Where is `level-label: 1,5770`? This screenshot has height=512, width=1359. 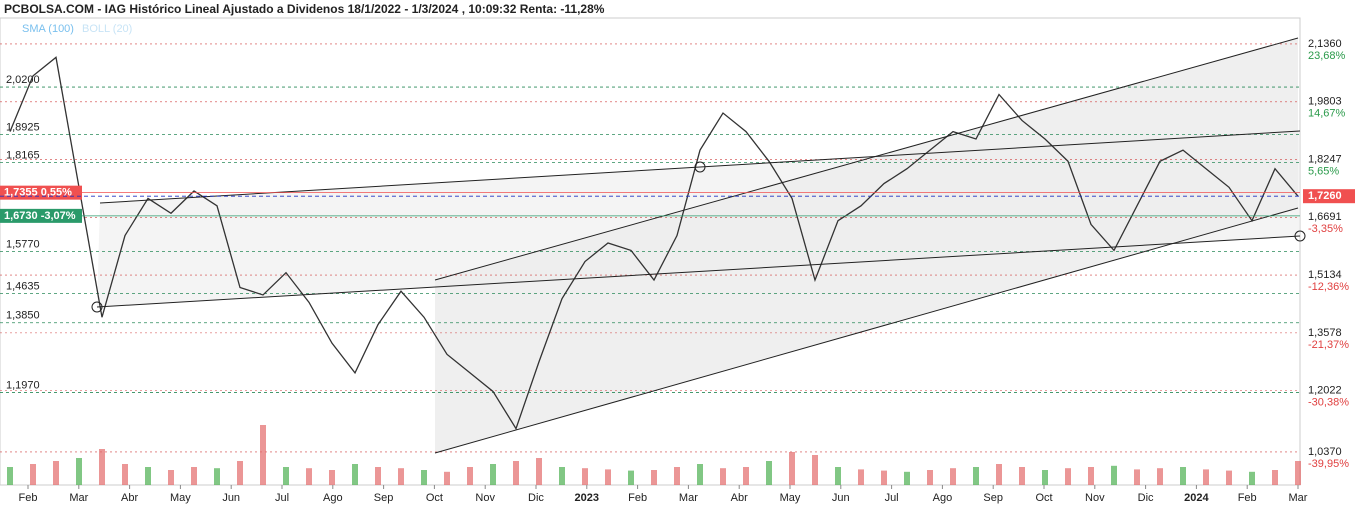
level-label: 1,5770 is located at coordinates (23, 244).